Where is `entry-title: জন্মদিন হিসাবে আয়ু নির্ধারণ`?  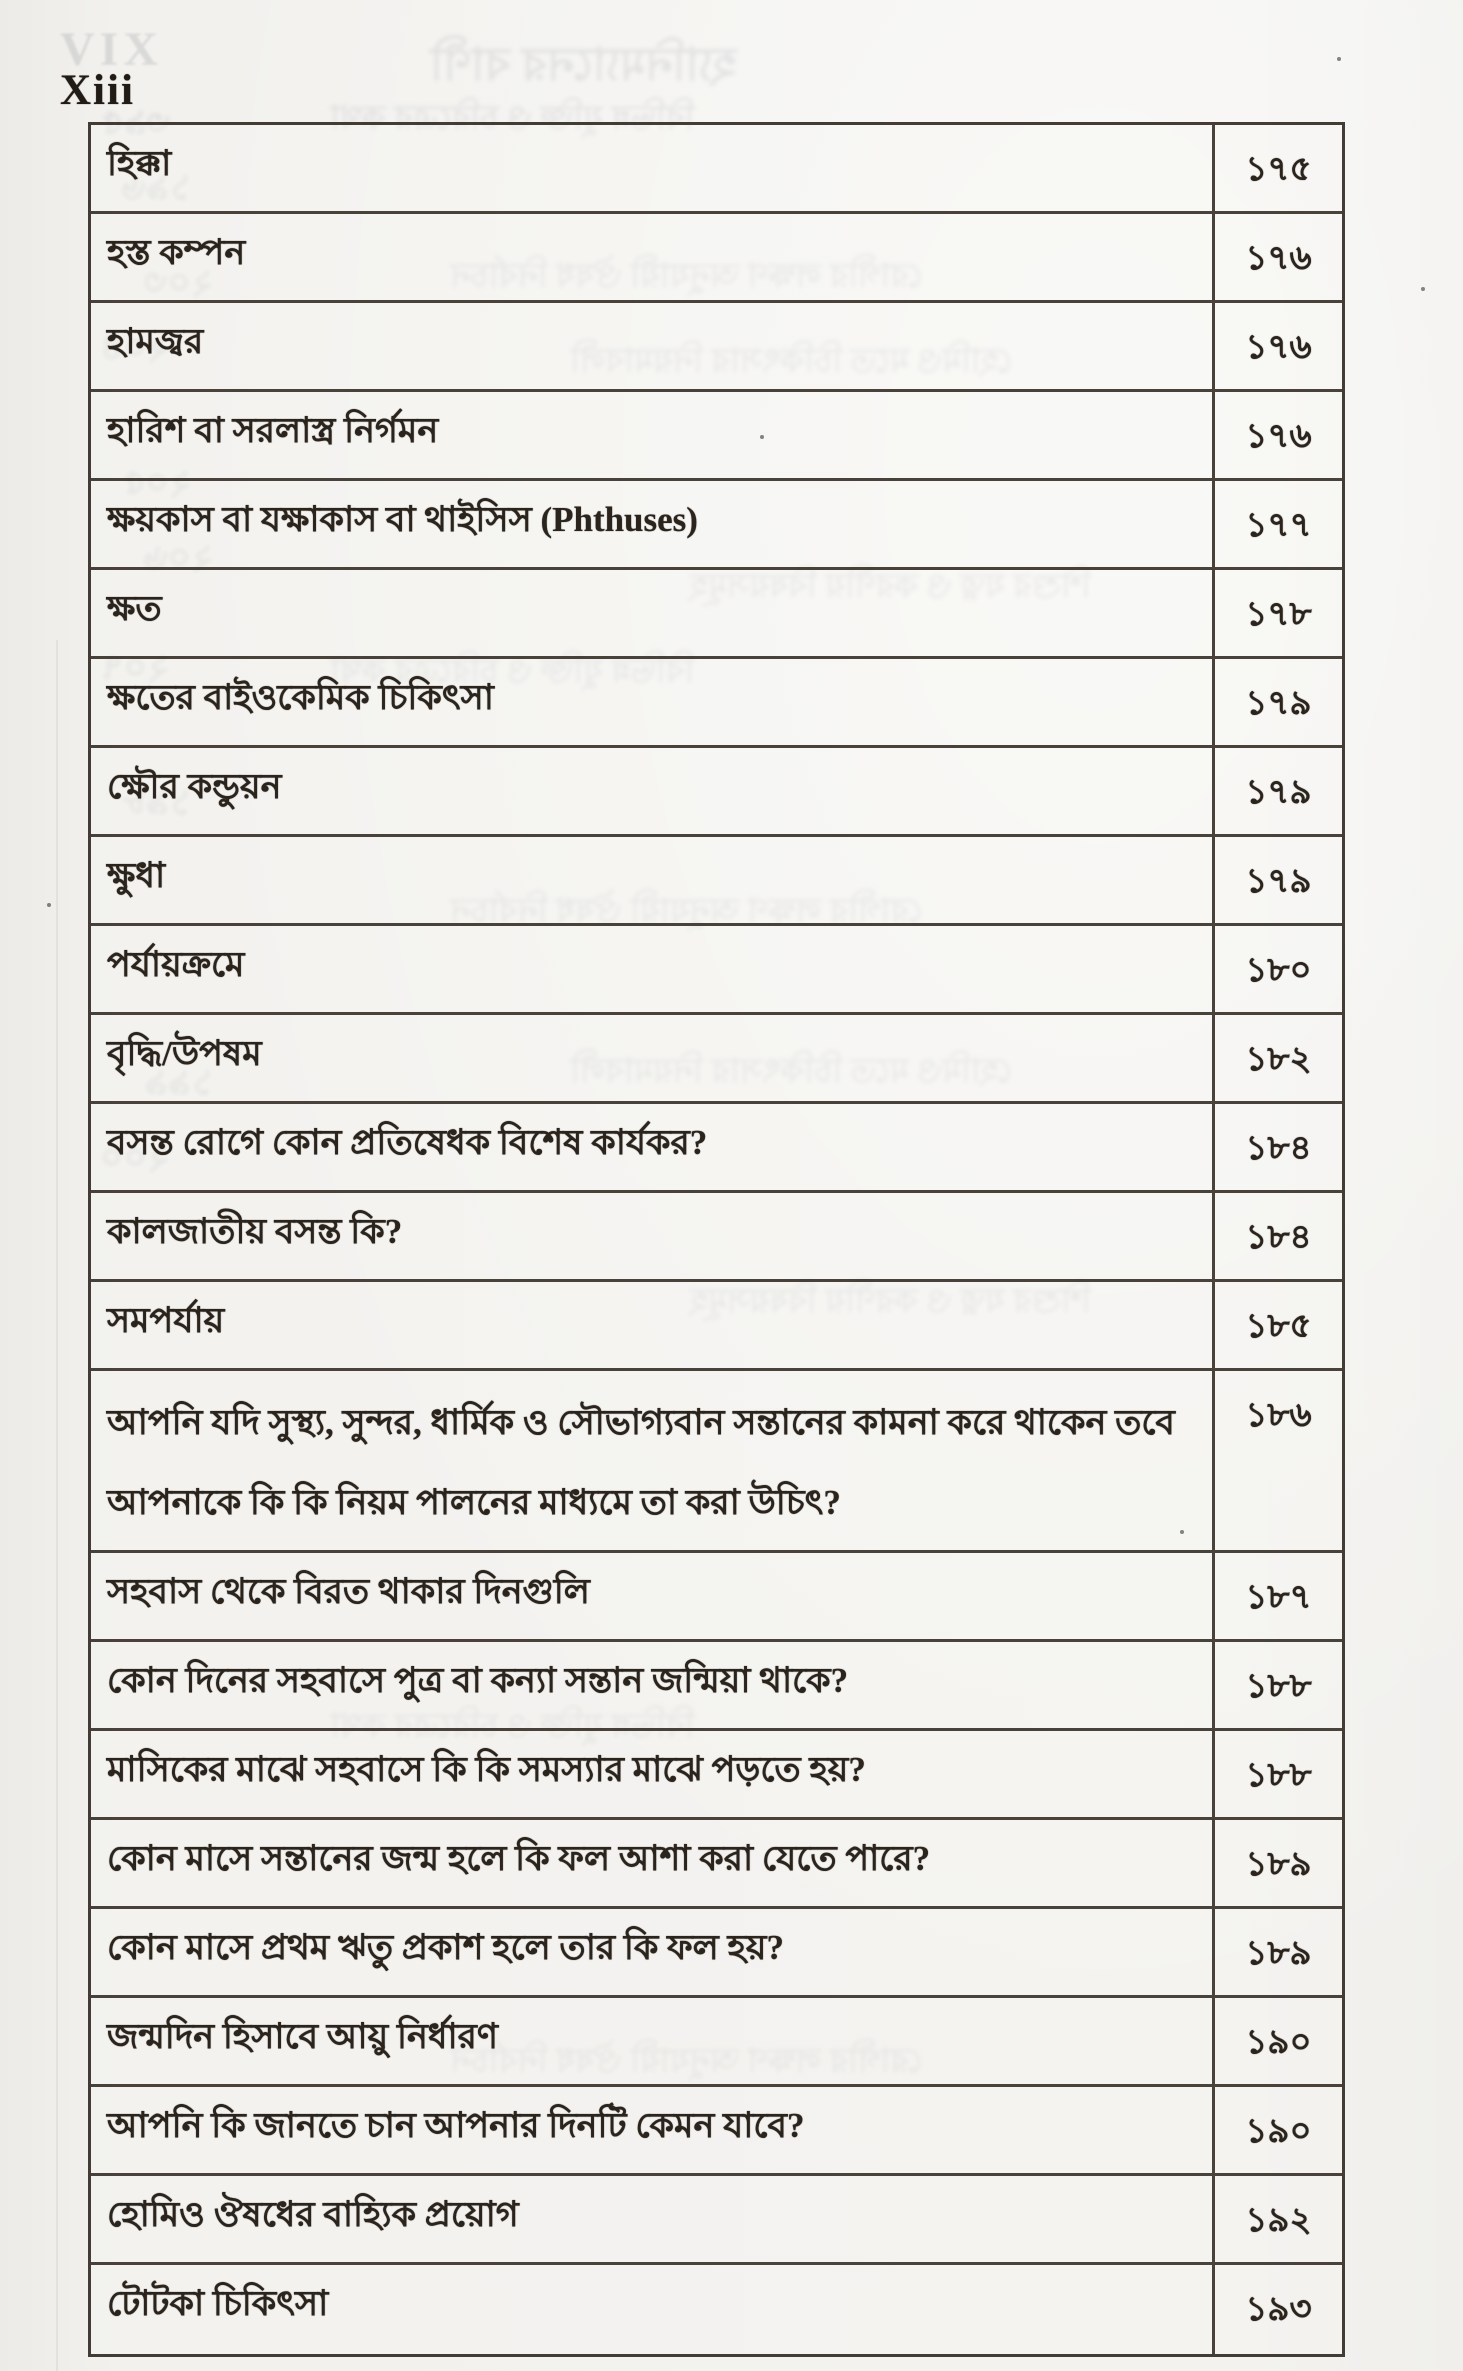 entry-title: জন্মদিন হিসাবে আয়ু নির্ধারণ is located at coordinates (303, 2036).